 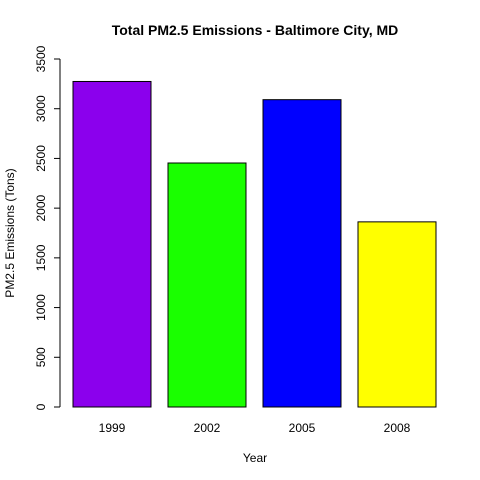 I want to click on y-tick-label: 500, so click(x=41, y=357).